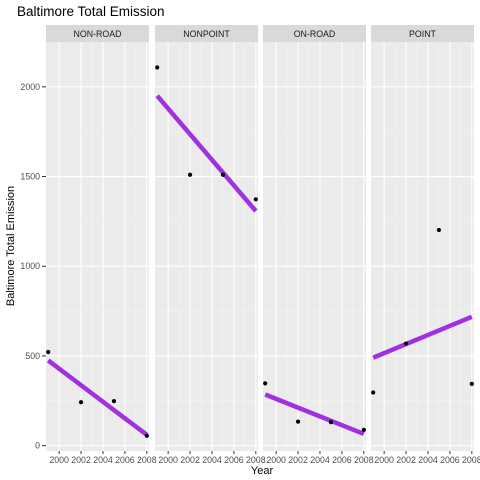 The height and width of the screenshot is (480, 480). What do you see at coordinates (30, 87) in the screenshot?
I see `y-tick-label: 2000` at bounding box center [30, 87].